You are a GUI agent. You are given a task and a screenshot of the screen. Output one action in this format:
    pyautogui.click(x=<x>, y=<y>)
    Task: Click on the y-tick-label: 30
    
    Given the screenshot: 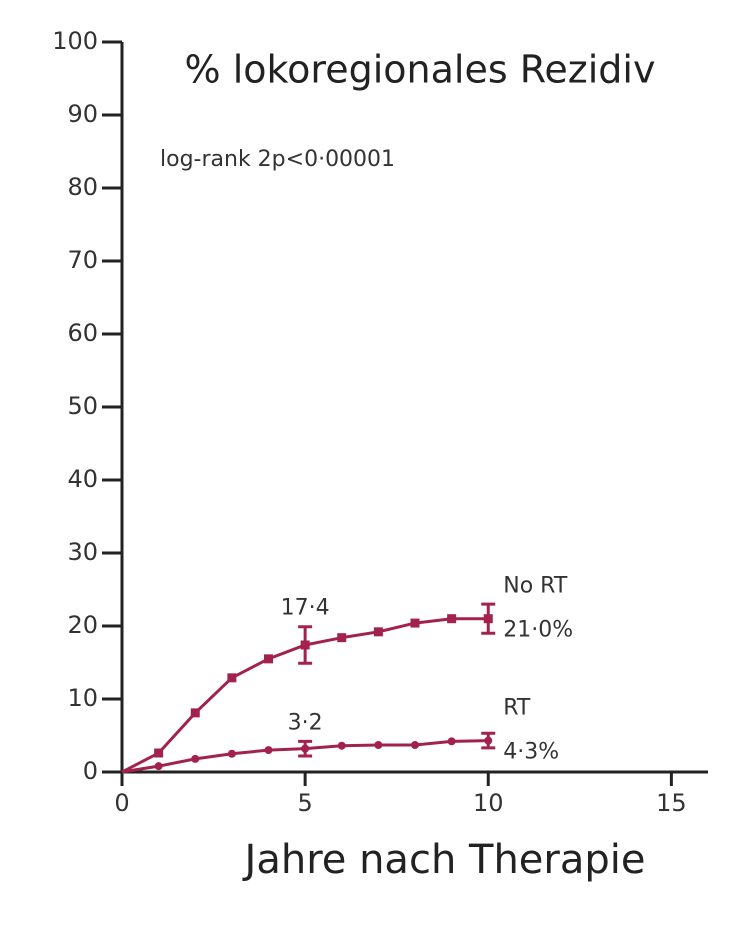 What is the action you would take?
    pyautogui.click(x=82, y=552)
    